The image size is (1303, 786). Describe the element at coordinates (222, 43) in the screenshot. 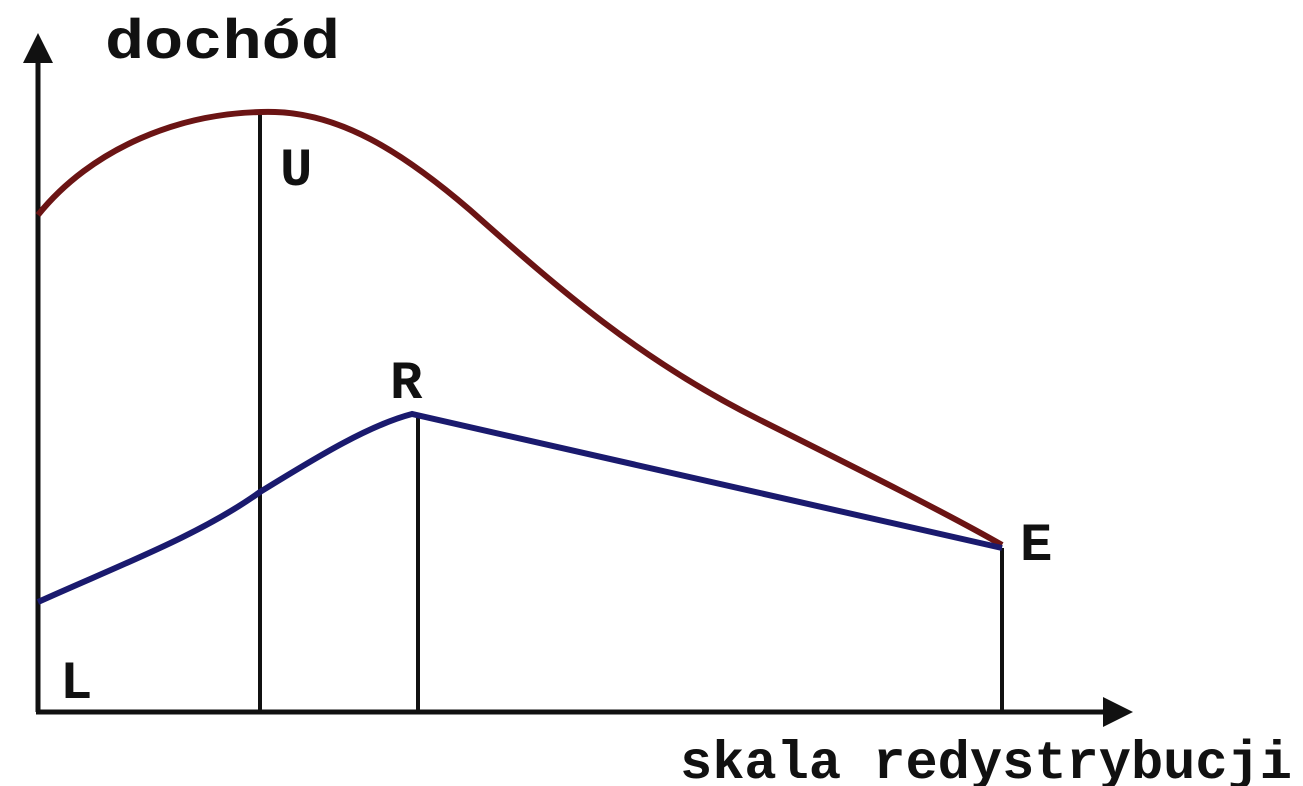

I see `y-axis-label: dochód` at that location.